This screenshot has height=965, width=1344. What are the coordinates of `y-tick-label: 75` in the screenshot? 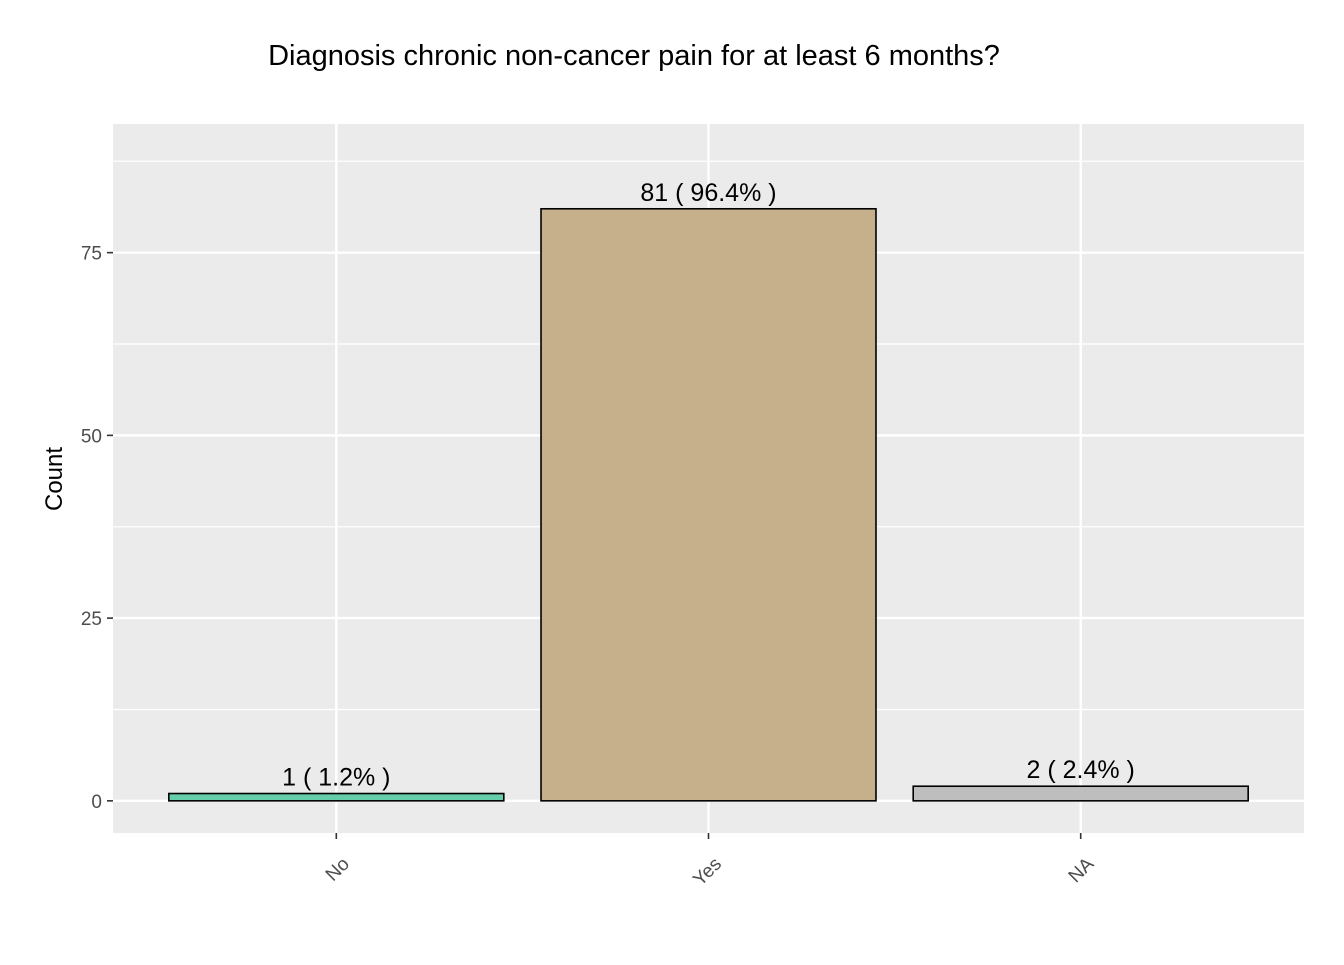 It's located at (91, 254).